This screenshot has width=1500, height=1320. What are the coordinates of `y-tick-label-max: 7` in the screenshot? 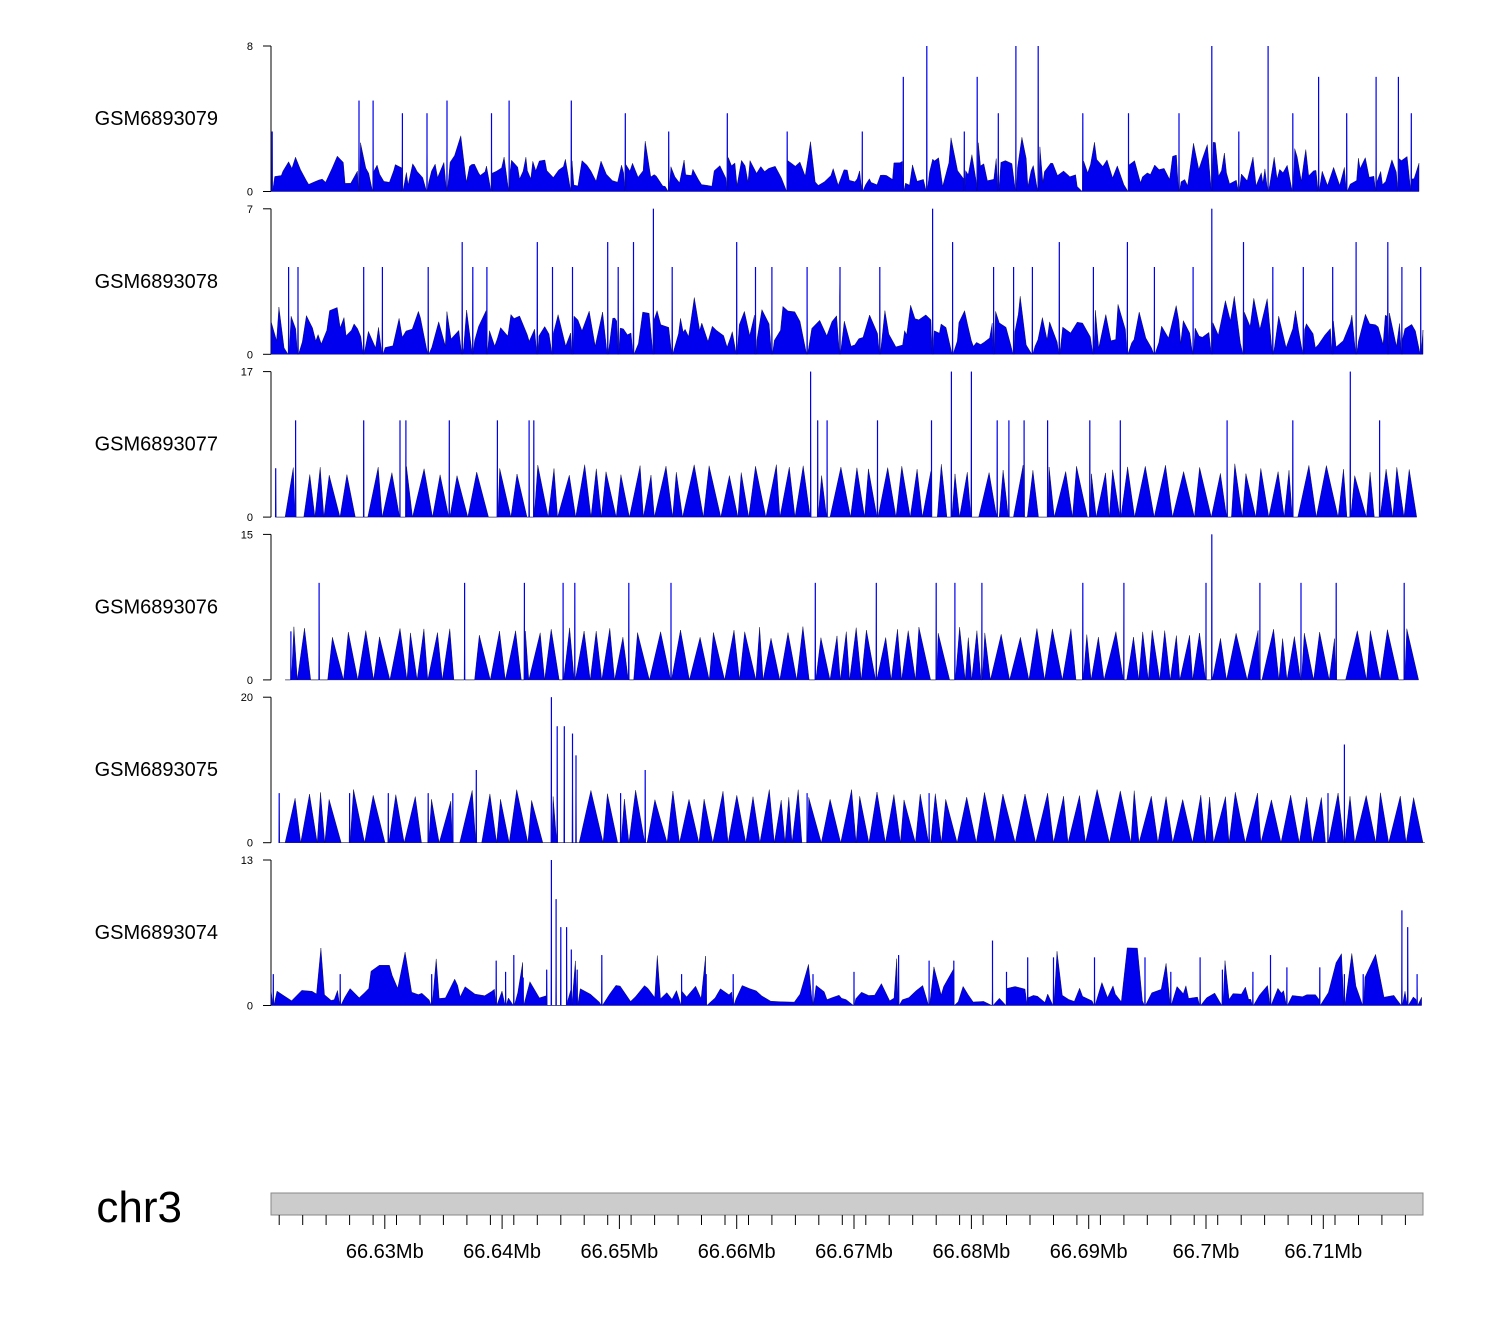 It's located at (250, 210).